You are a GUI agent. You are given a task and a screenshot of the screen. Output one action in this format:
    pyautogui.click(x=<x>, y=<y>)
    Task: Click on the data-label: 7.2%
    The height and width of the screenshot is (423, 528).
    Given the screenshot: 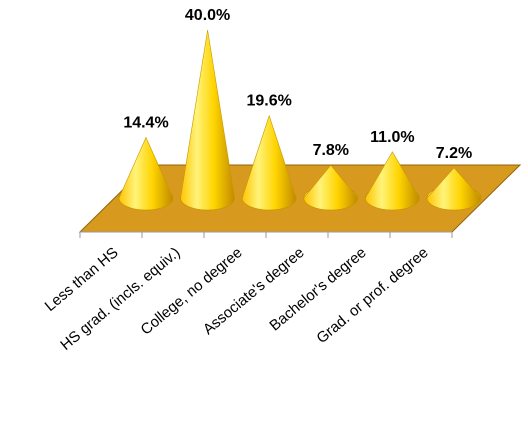 What is the action you would take?
    pyautogui.click(x=454, y=153)
    